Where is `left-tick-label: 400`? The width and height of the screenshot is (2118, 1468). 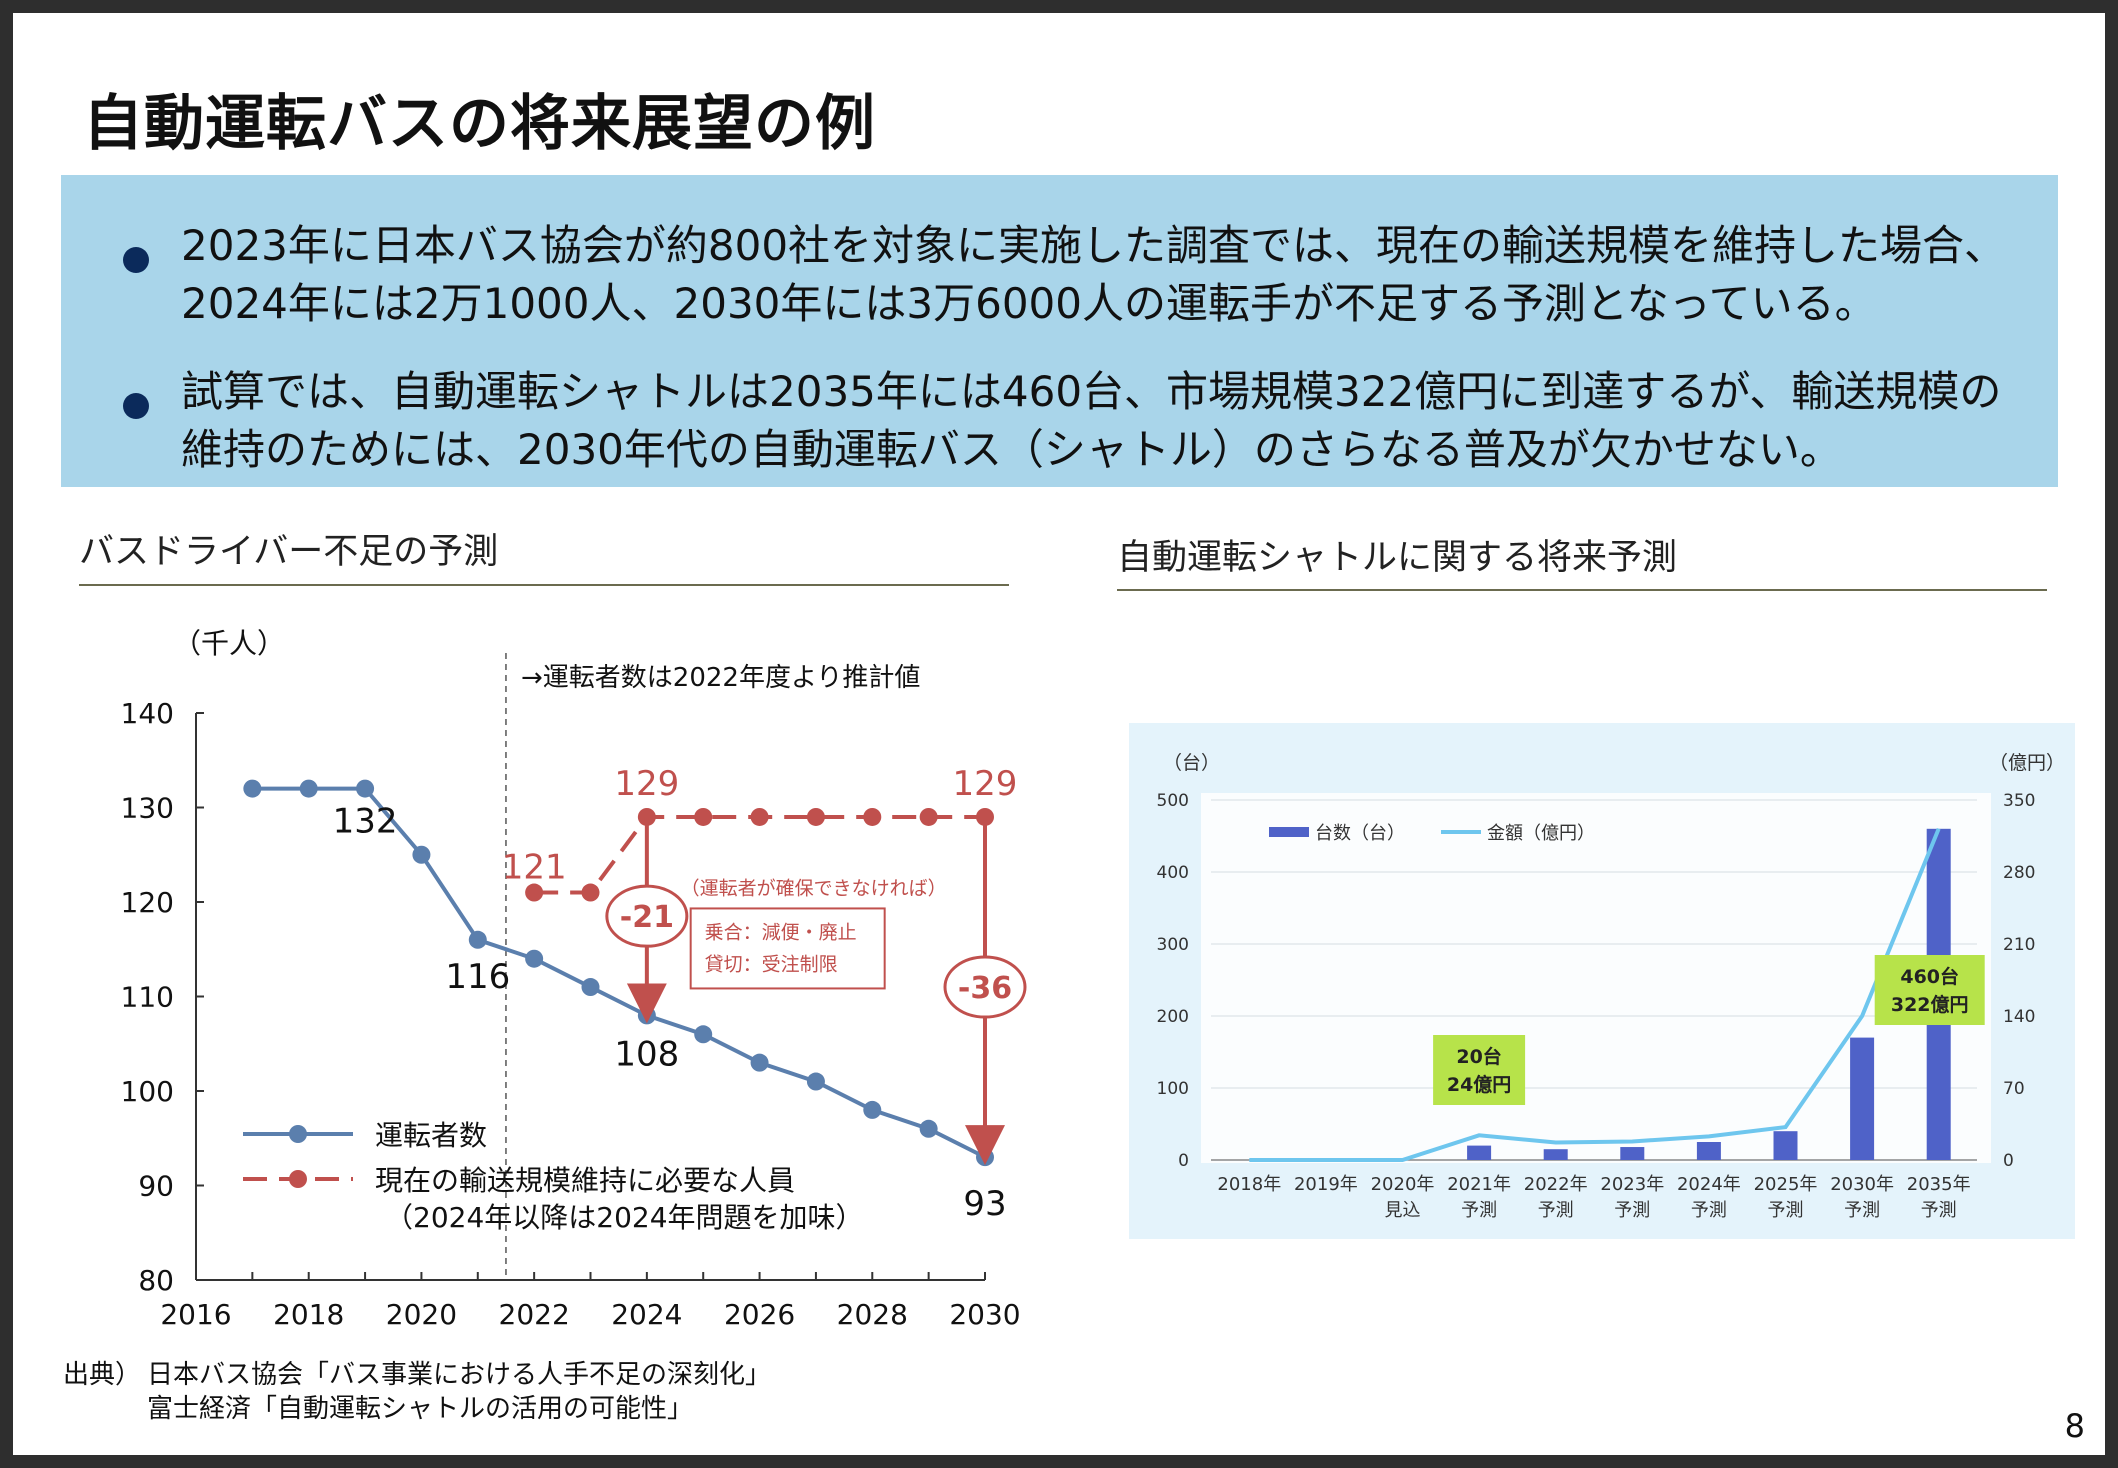
left-tick-label: 400 is located at coordinates (1173, 873).